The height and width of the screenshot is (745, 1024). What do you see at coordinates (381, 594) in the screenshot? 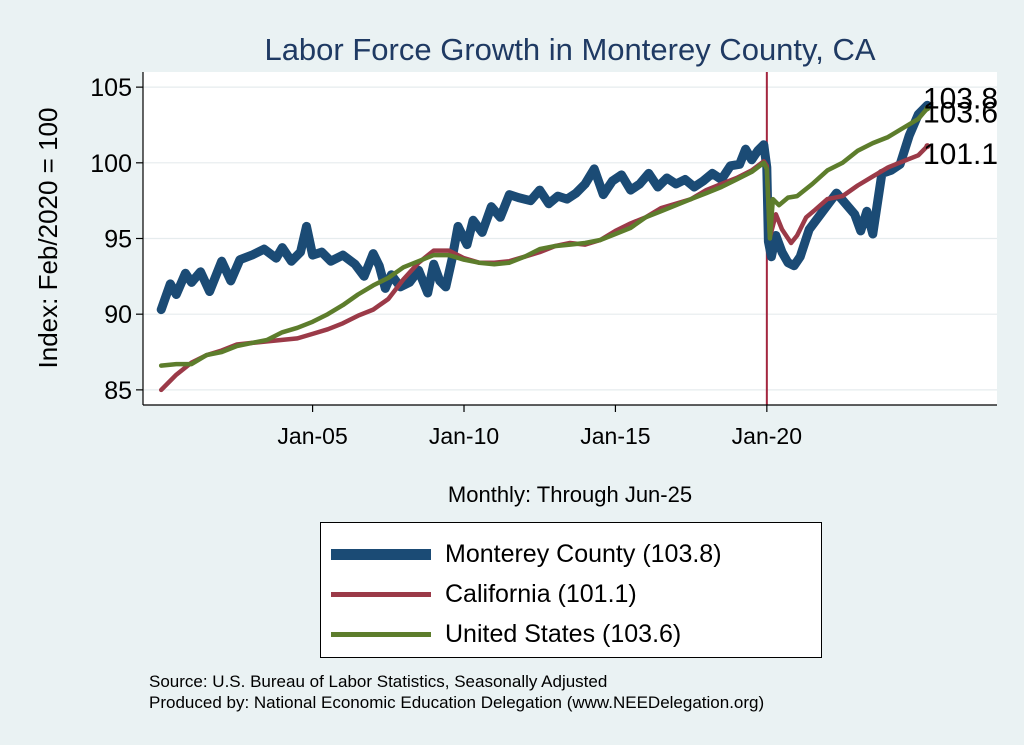
I see `legend-swatch-california` at bounding box center [381, 594].